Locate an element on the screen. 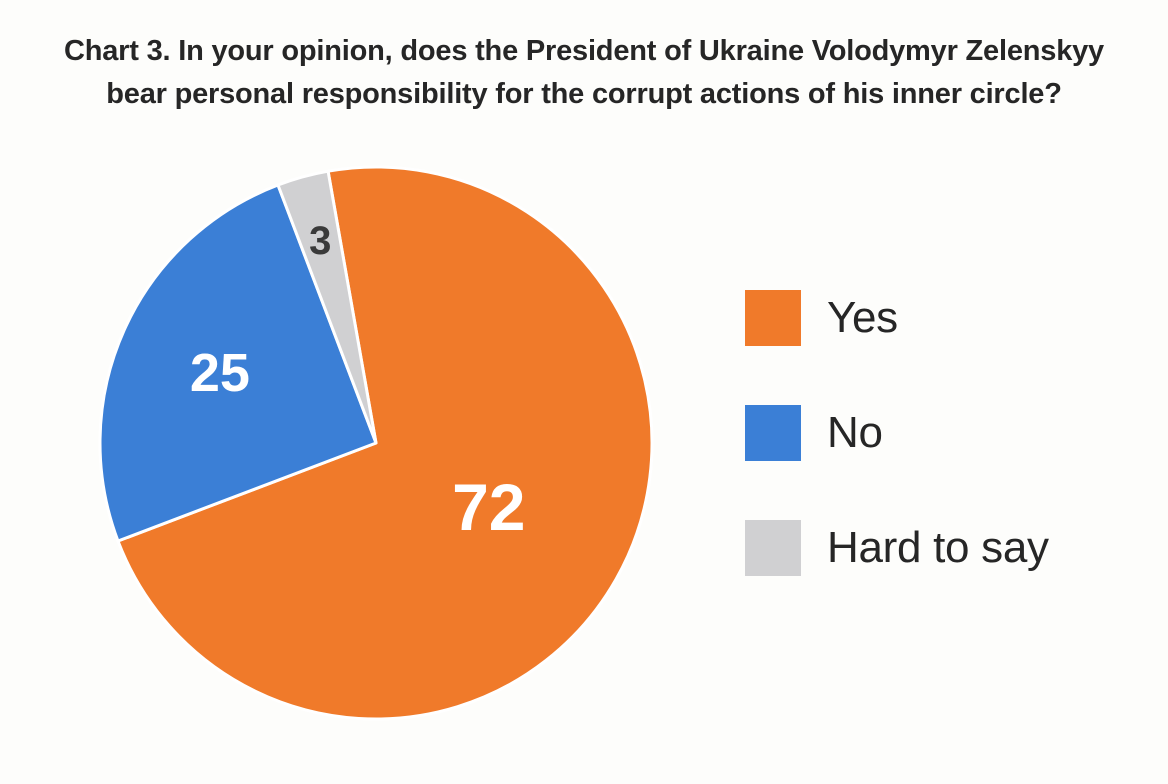 The height and width of the screenshot is (784, 1168). legend-item-hard-to-say: Hard to say is located at coordinates (897, 548).